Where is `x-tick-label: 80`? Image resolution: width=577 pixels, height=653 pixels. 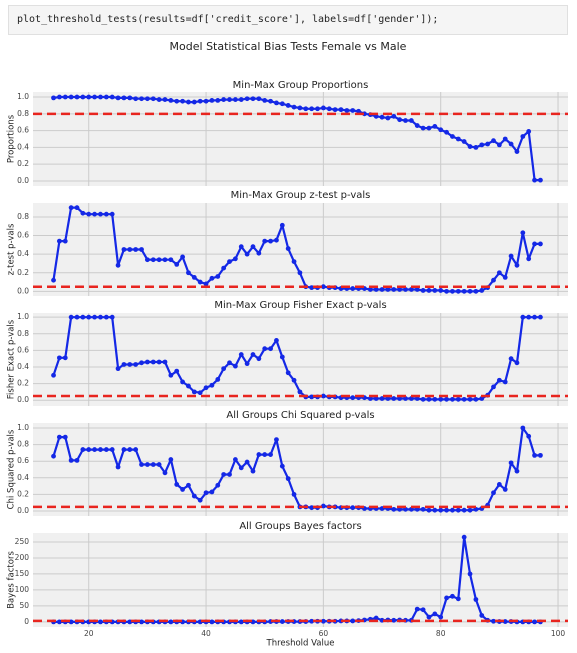 x-tick-label: 80 is located at coordinates (441, 633).